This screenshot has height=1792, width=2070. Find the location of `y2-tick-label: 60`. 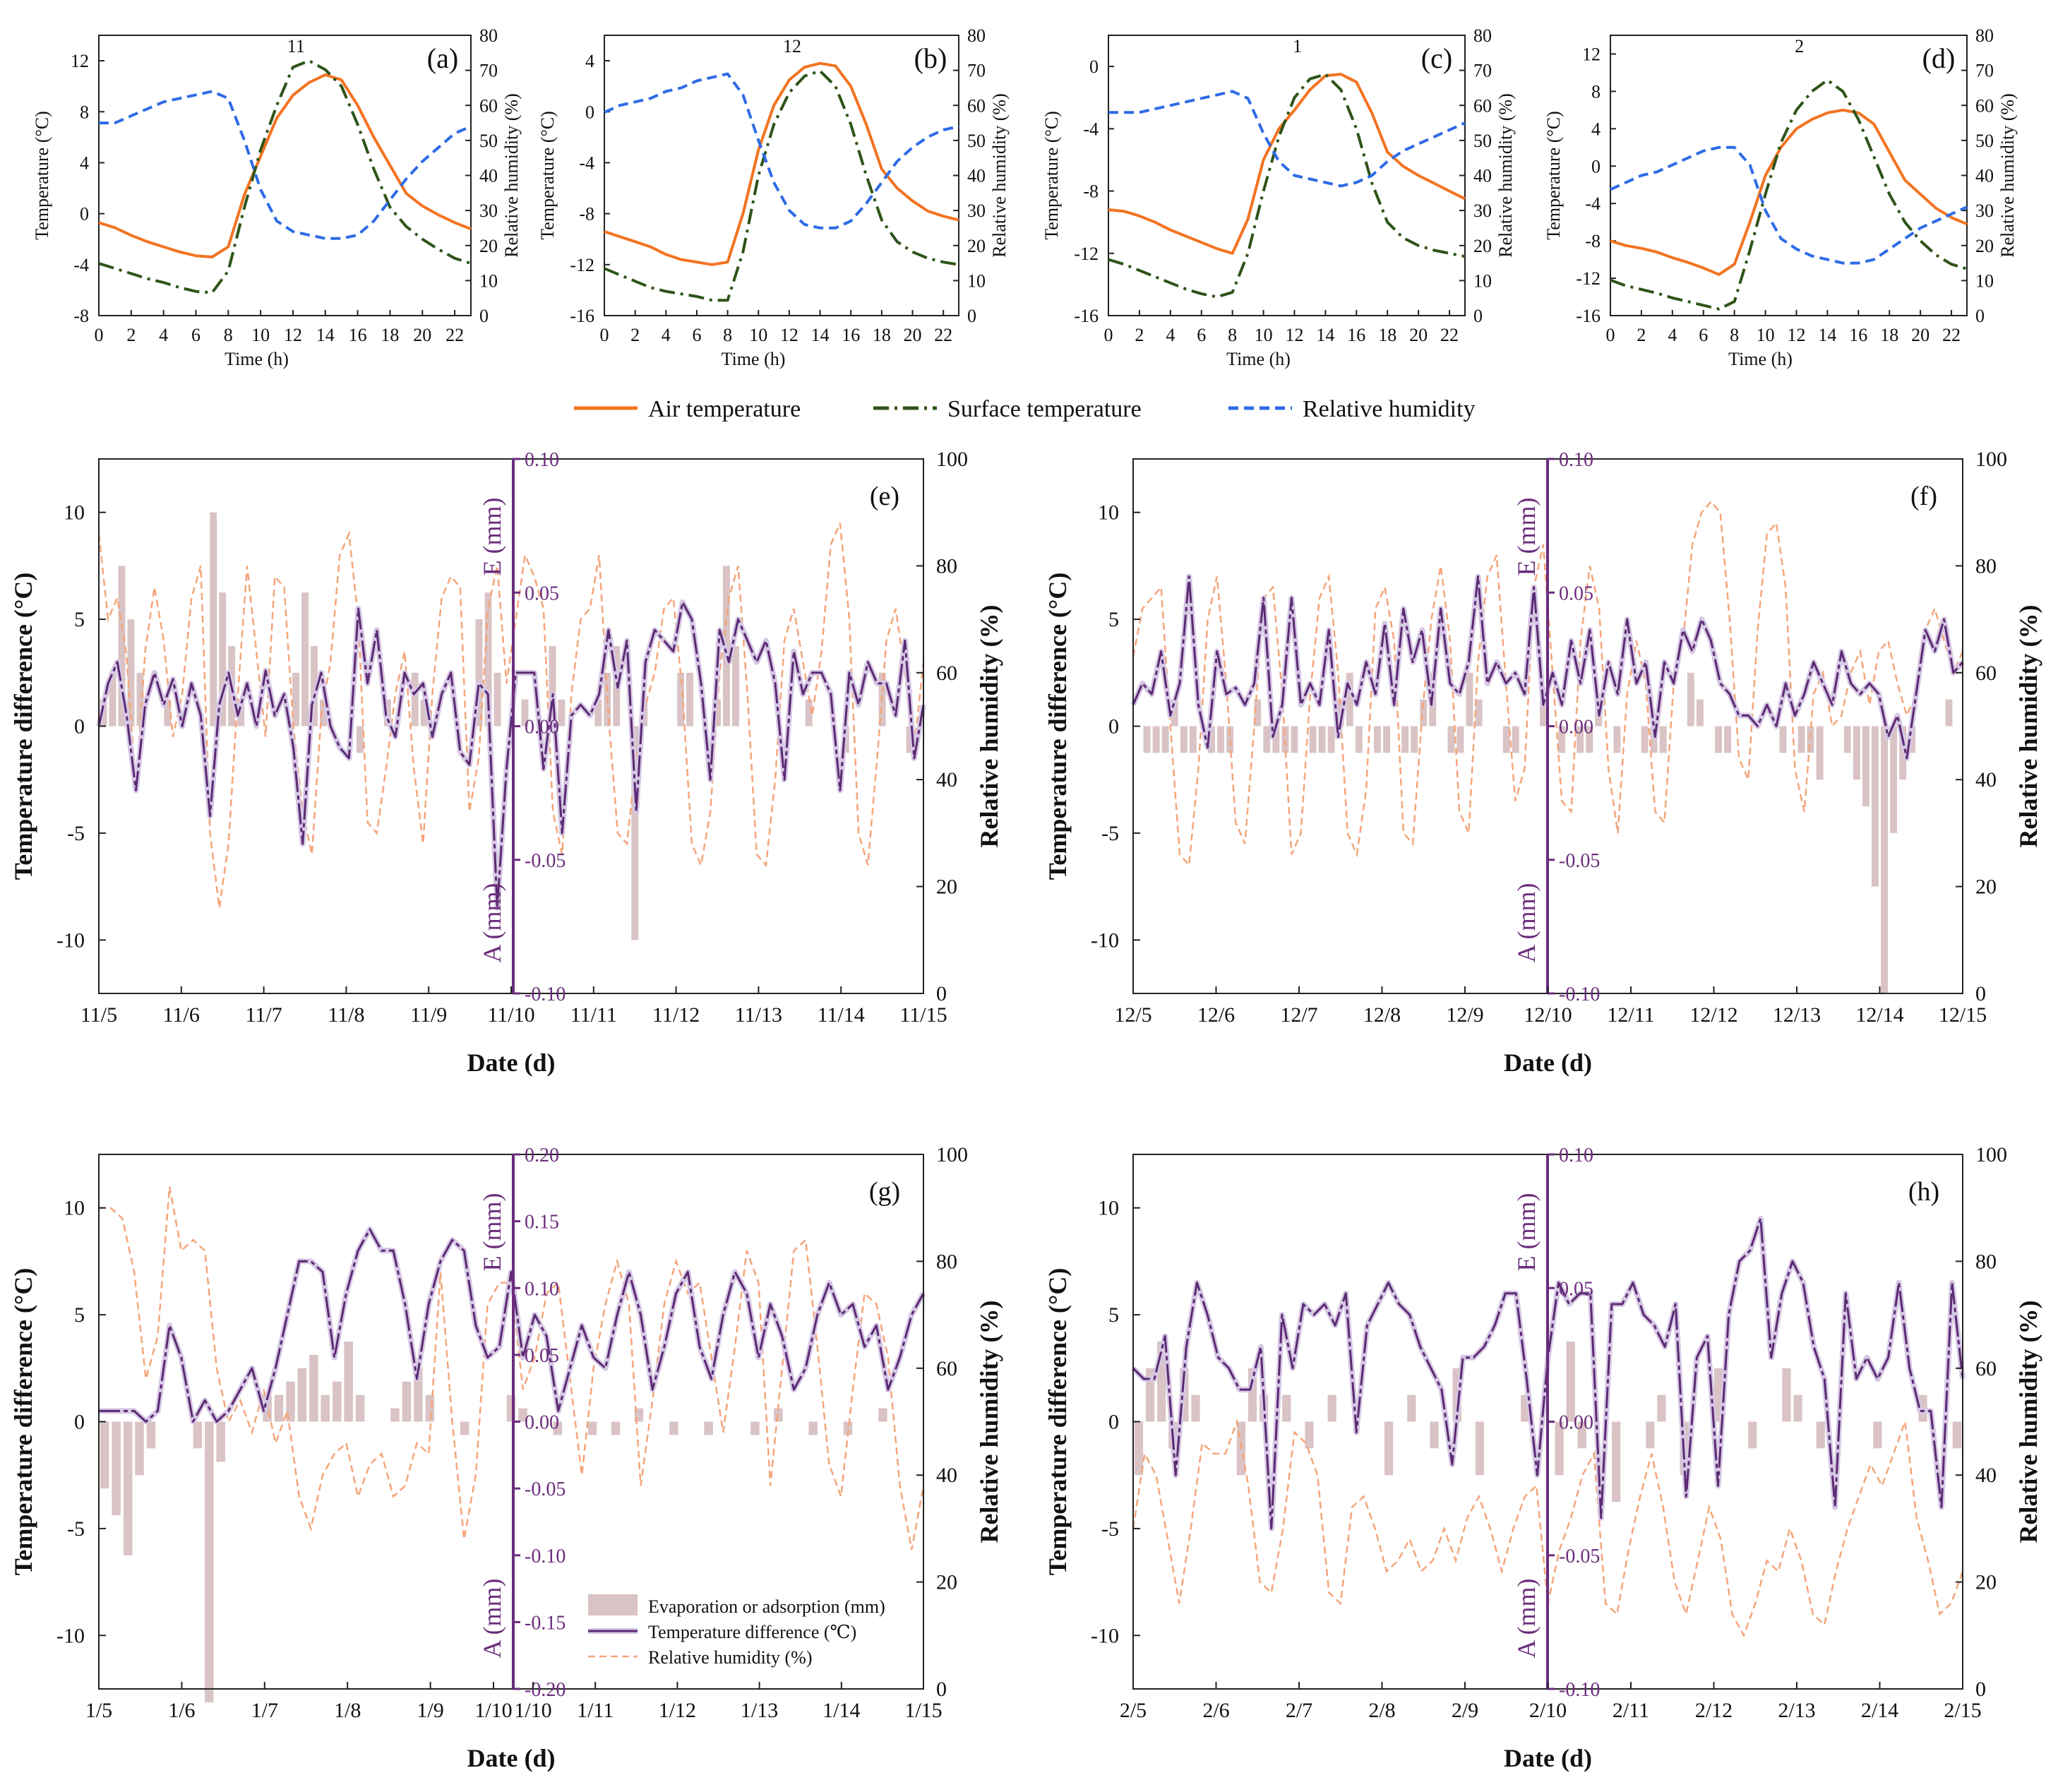

y2-tick-label: 60 is located at coordinates (1984, 105).